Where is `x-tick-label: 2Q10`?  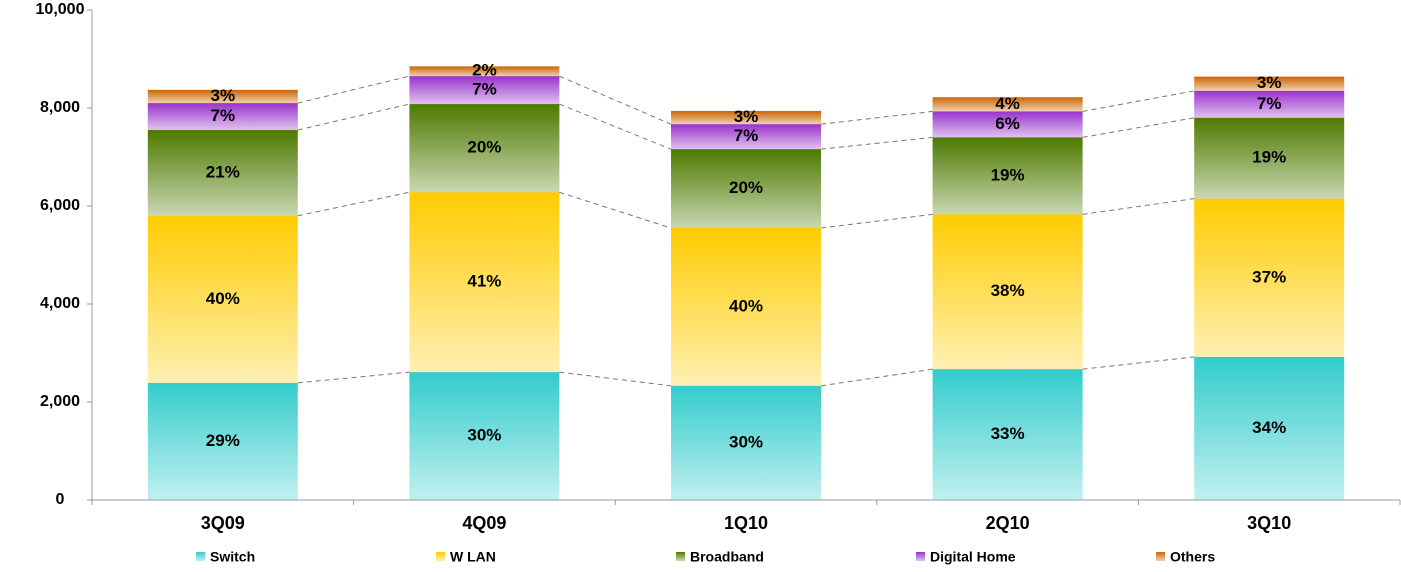
x-tick-label: 2Q10 is located at coordinates (1008, 523).